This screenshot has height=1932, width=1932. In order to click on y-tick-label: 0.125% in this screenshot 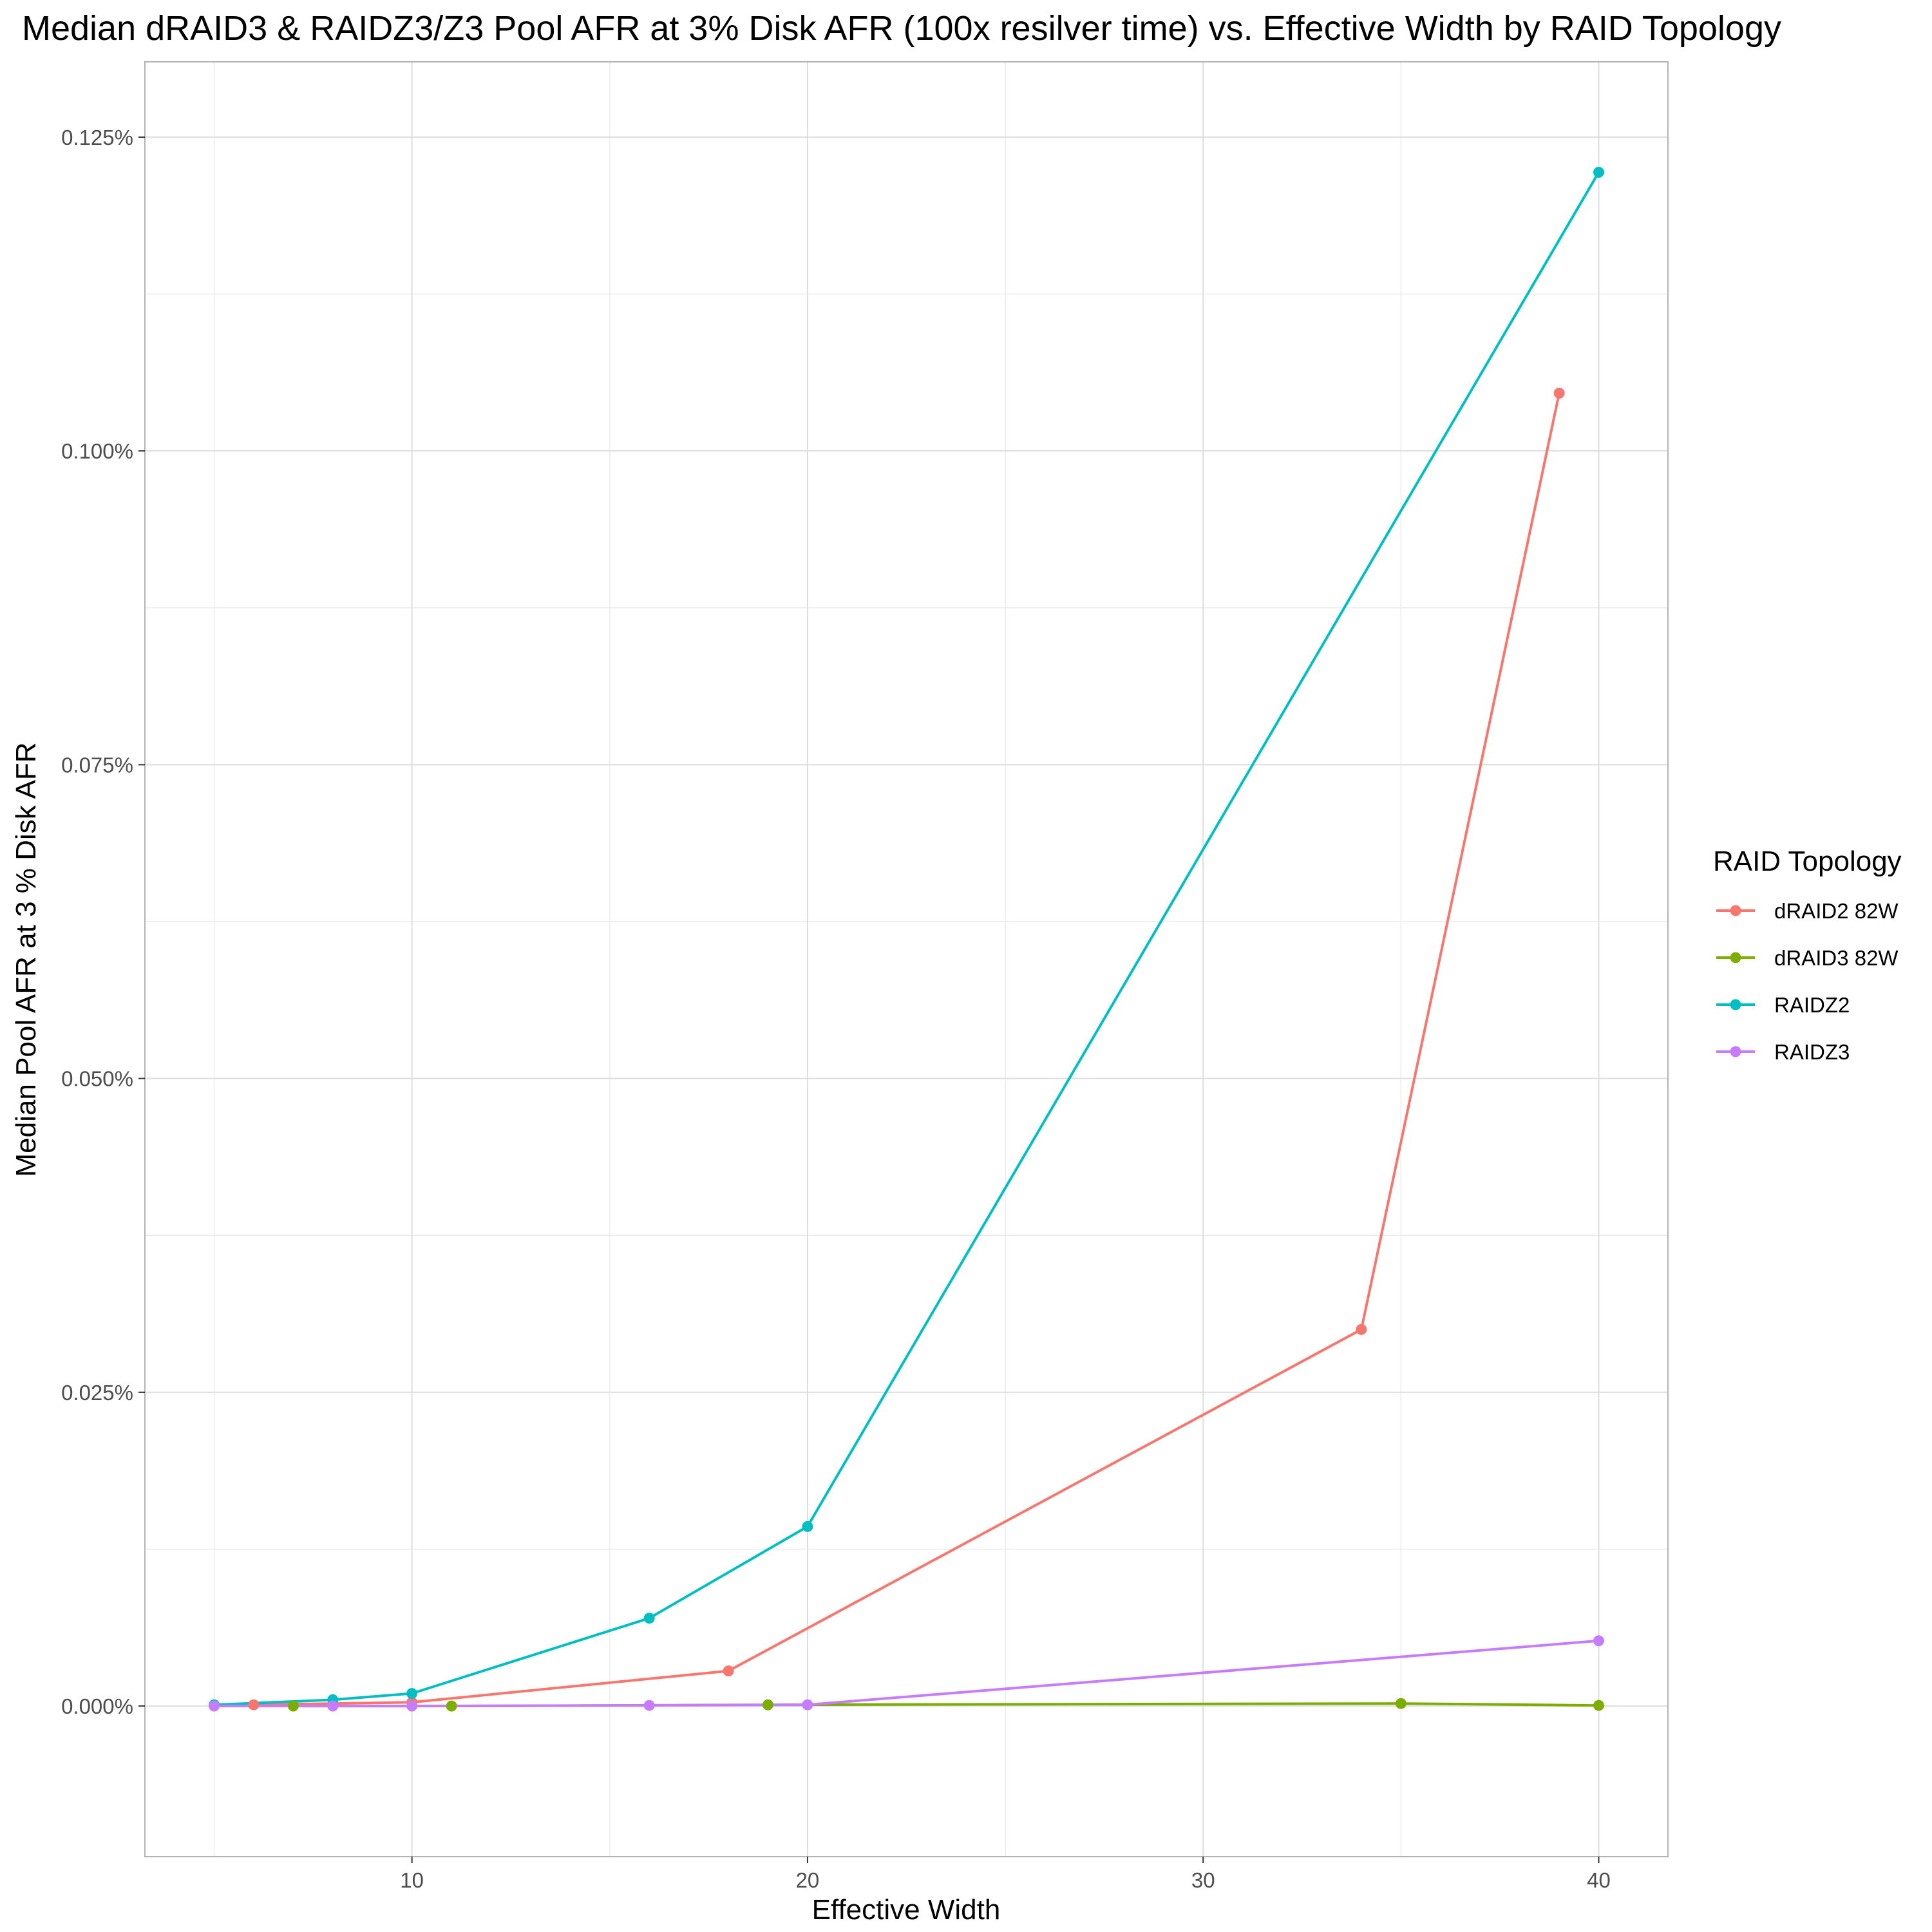, I will do `click(97, 137)`.